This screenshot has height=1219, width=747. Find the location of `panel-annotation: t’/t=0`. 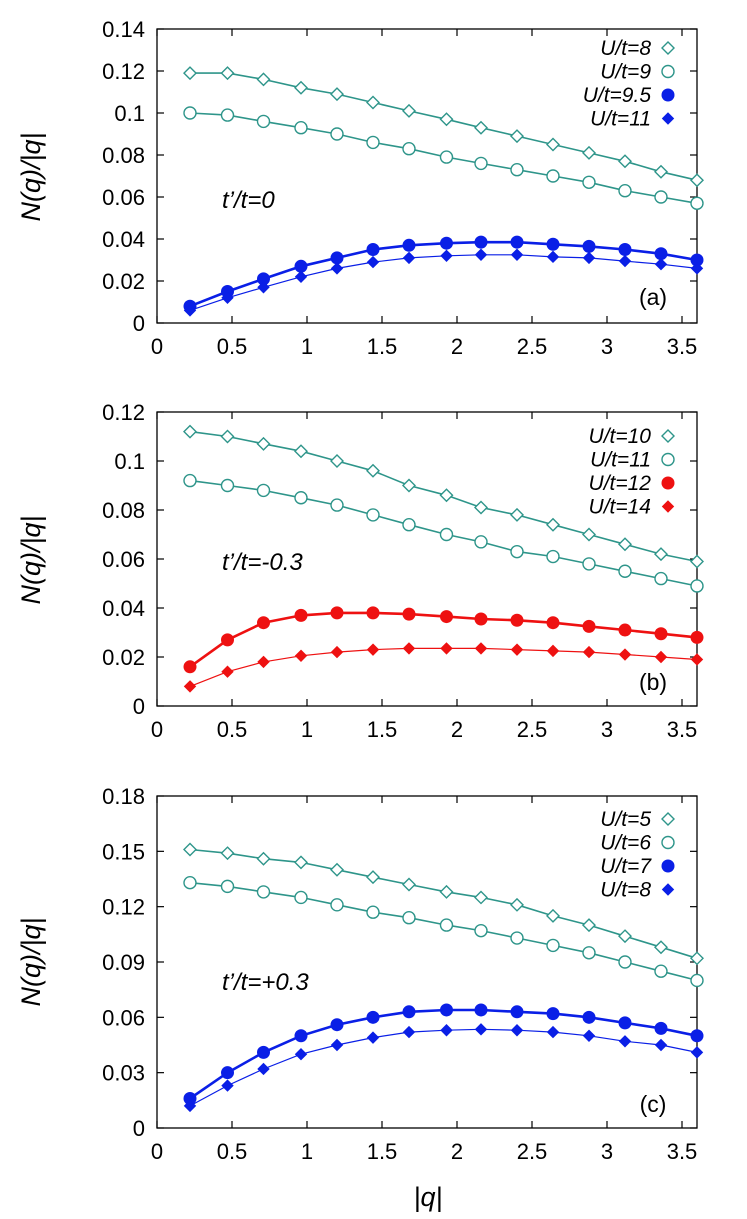

panel-annotation: t’/t=0 is located at coordinates (248, 200).